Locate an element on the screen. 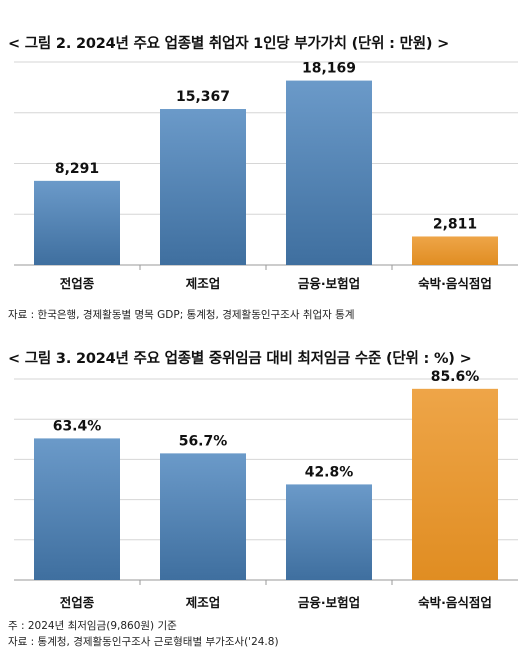 This screenshot has height=665, width=530. chart2-source: 자료 : 통계청, 경제활동인구조사 근로형태별 부가조사('24.8) is located at coordinates (143, 642).